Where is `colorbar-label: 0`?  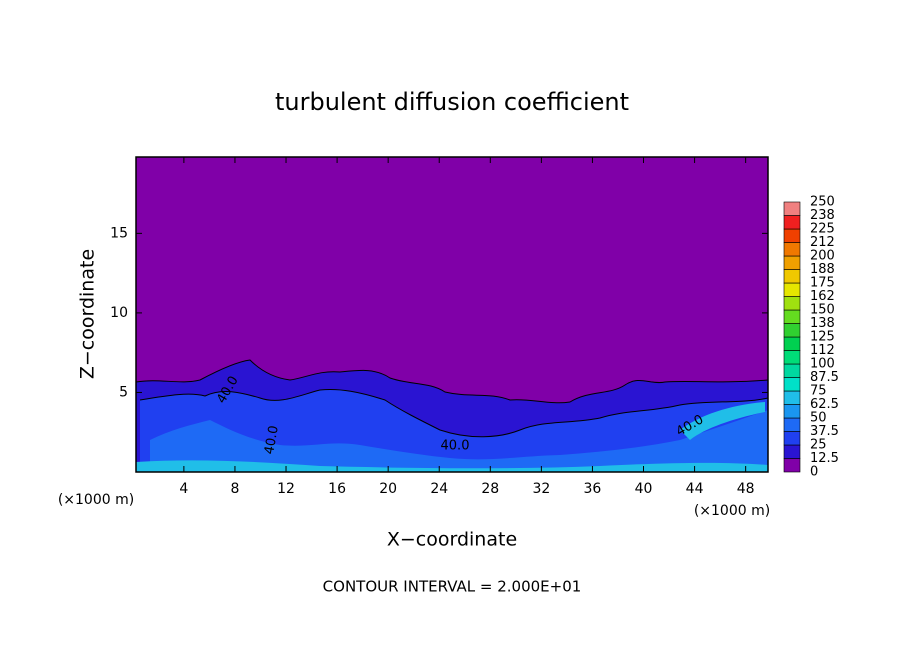 colorbar-label: 0 is located at coordinates (814, 472).